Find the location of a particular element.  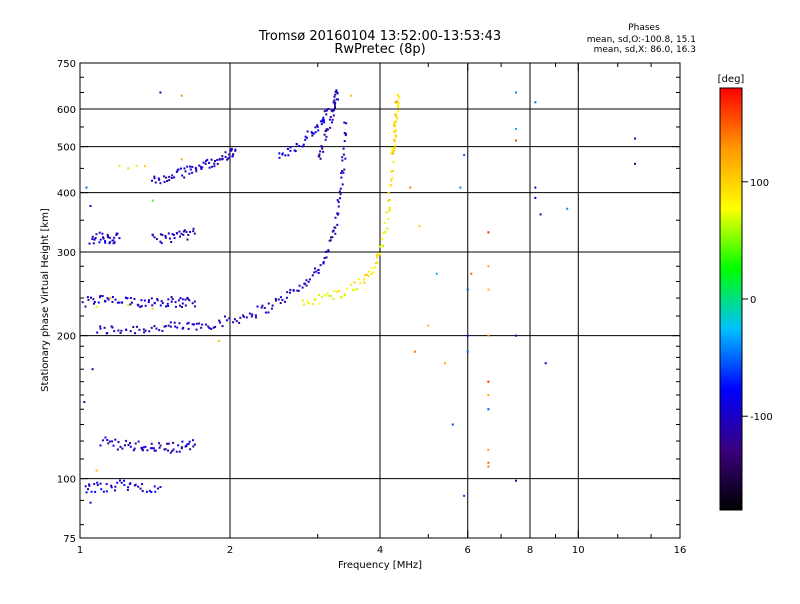

x-tick-label: 2 is located at coordinates (230, 550).